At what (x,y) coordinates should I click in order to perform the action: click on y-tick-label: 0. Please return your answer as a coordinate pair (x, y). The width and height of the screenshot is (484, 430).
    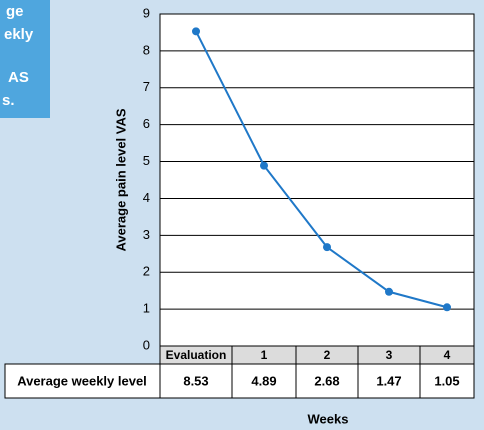
    Looking at the image, I should click on (146, 344).